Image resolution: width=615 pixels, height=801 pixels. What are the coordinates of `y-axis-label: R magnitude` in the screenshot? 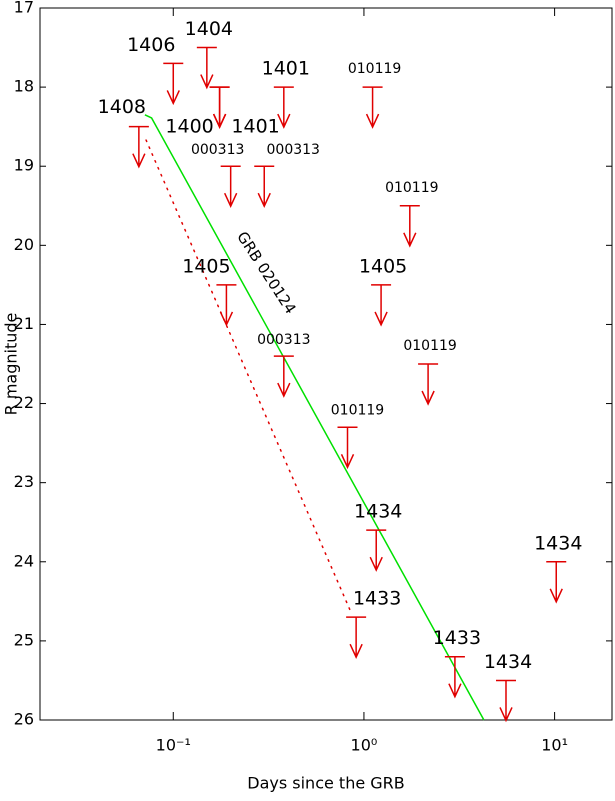 It's located at (11, 364).